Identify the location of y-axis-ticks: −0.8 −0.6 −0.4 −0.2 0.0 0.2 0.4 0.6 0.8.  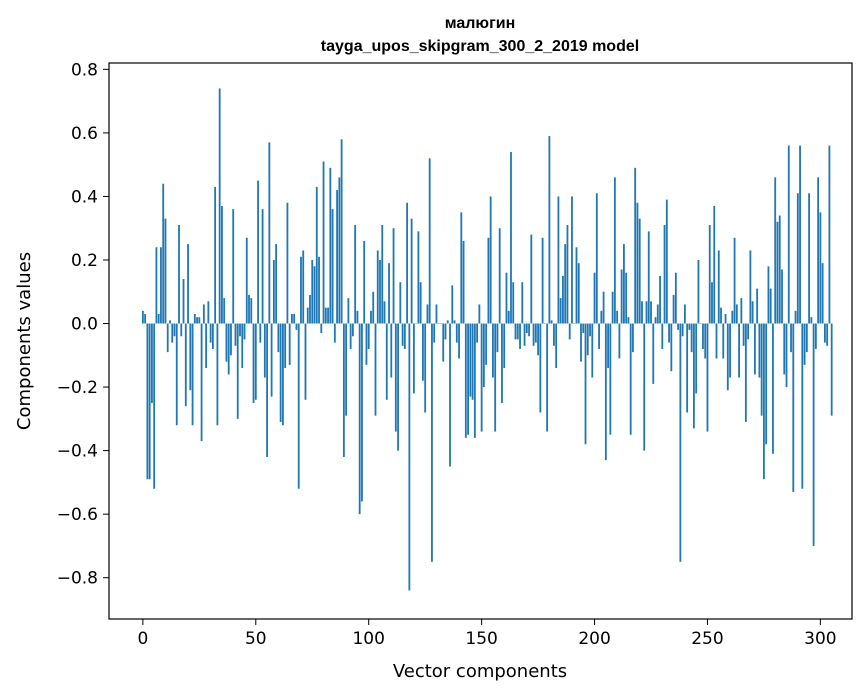
(83, 324).